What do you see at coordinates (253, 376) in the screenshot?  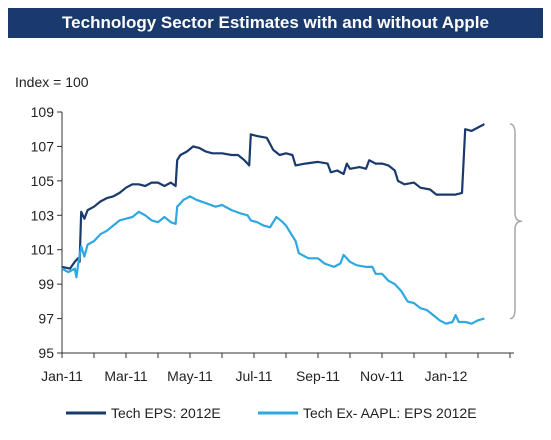 I see `x-tick-label: Jul-11` at bounding box center [253, 376].